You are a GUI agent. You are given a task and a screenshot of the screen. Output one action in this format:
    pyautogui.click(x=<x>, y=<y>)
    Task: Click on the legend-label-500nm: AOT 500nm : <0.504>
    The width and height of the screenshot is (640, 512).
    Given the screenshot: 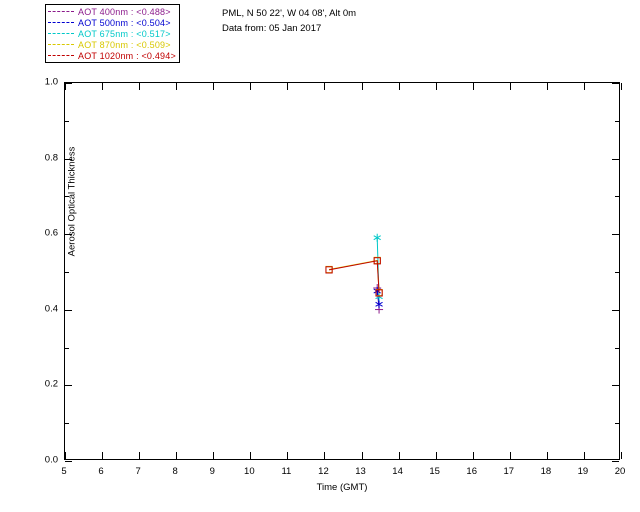 What is the action you would take?
    pyautogui.click(x=124, y=22)
    